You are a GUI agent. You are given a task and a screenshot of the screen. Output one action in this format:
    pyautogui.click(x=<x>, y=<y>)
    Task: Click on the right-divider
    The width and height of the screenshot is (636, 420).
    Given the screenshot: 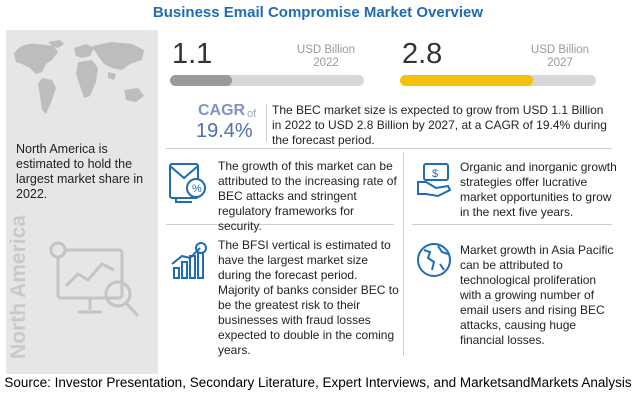 What is the action you would take?
    pyautogui.click(x=512, y=224)
    